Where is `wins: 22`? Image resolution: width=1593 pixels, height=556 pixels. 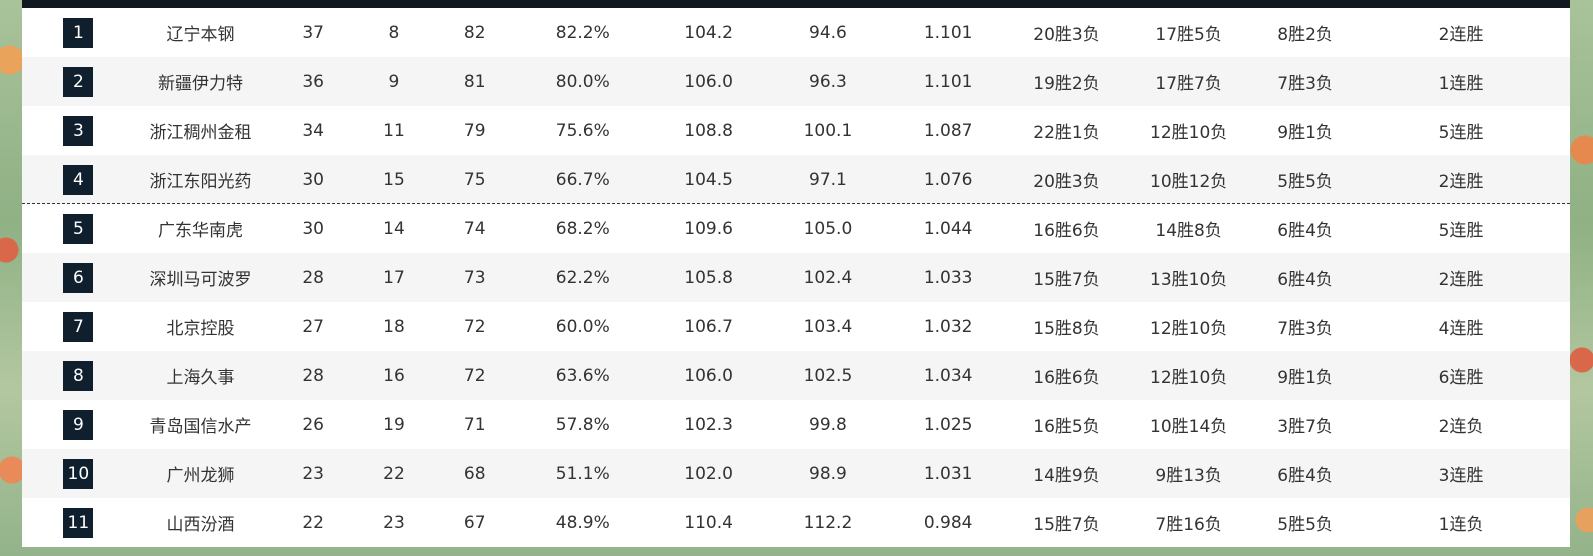
wins: 22 is located at coordinates (313, 522).